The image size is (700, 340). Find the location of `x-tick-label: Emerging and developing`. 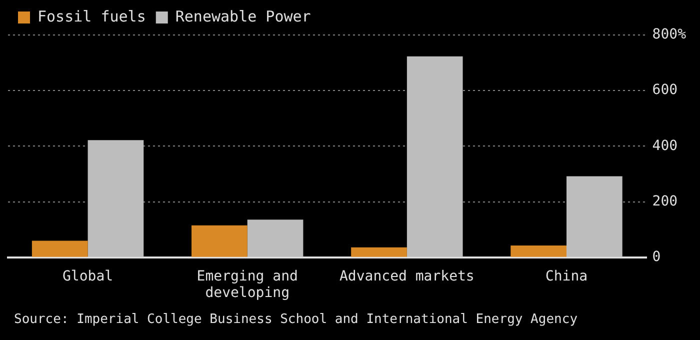

x-tick-label: Emerging and developing is located at coordinates (247, 285).